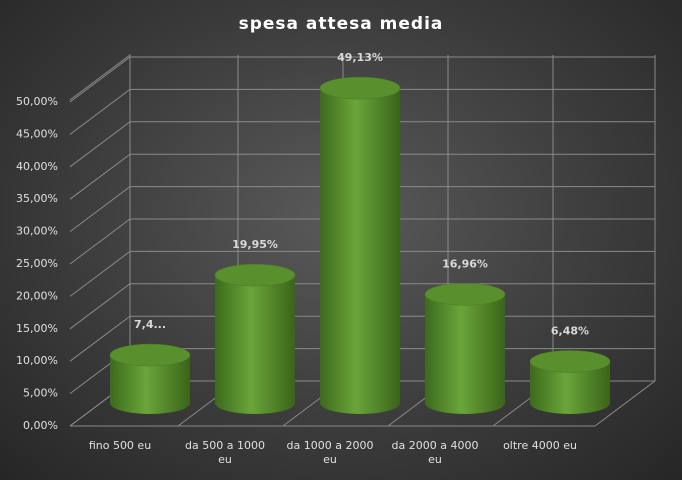 The width and height of the screenshot is (682, 480). Describe the element at coordinates (37, 133) in the screenshot. I see `y-tick-label: 45,00%` at that location.